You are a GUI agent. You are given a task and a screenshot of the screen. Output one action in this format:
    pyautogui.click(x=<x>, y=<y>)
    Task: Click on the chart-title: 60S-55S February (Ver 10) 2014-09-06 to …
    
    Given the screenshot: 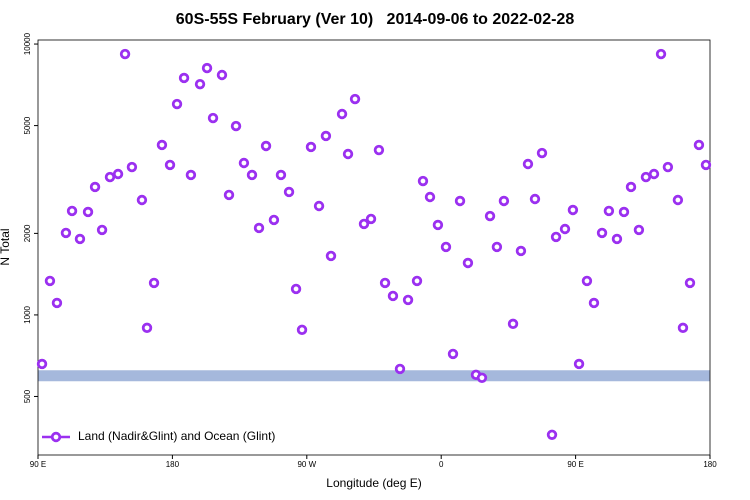 What is the action you would take?
    pyautogui.click(x=375, y=19)
    